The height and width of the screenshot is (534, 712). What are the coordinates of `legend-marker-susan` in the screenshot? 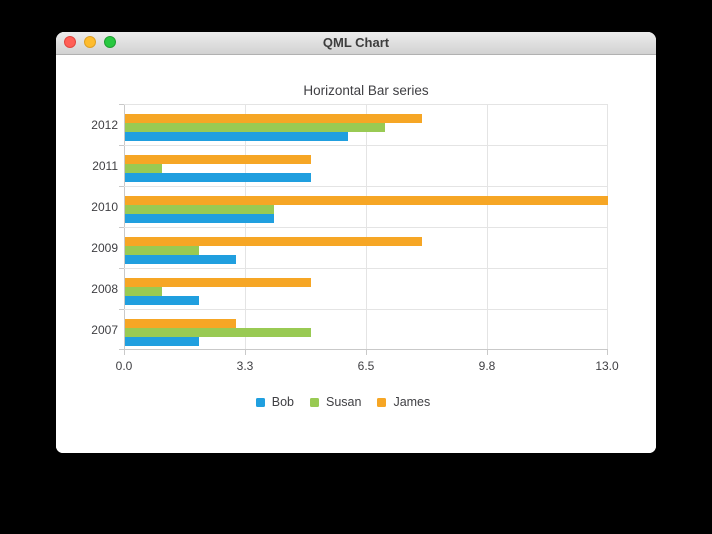 It's located at (314, 402).